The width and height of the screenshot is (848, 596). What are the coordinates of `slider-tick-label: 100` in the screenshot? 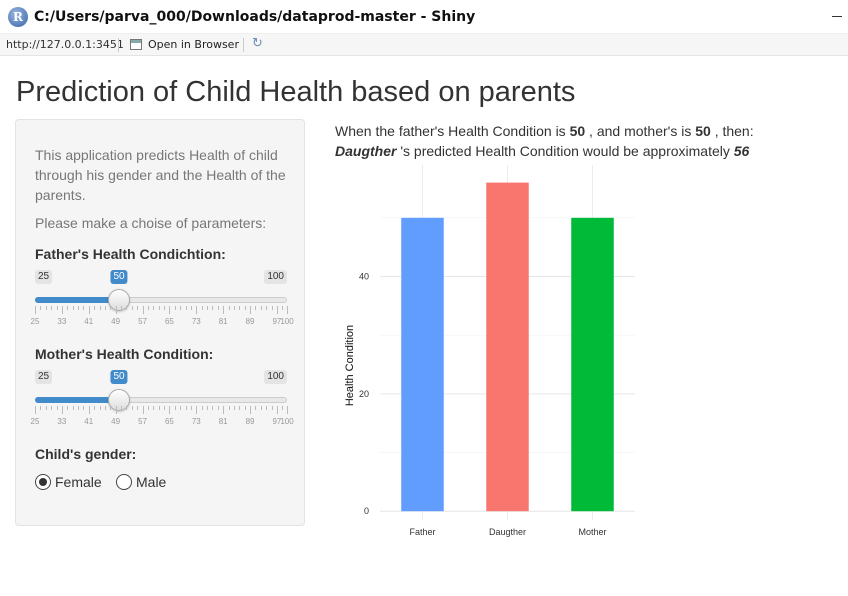 It's located at (287, 421).